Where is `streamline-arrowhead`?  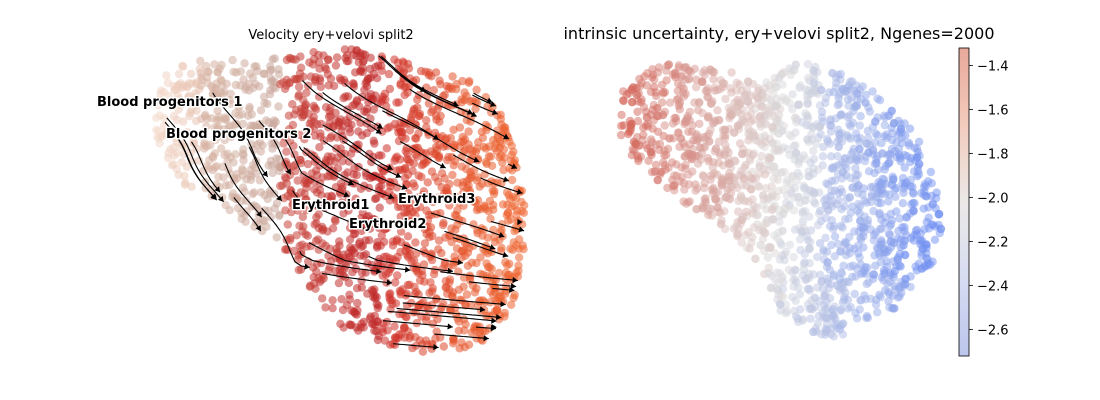 streamline-arrowhead is located at coordinates (265, 173).